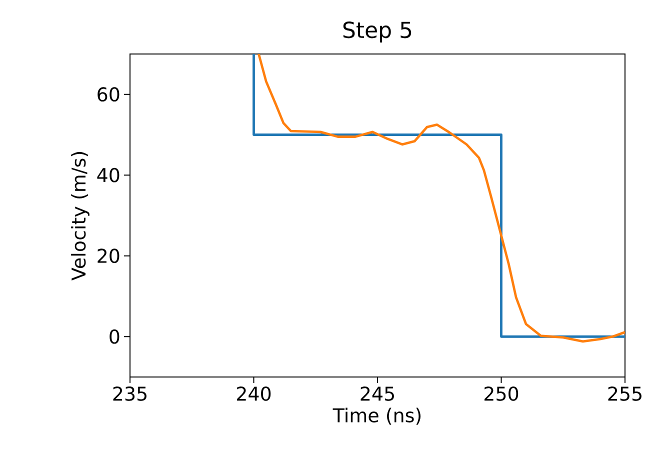 This screenshot has width=667, height=471. I want to click on x-axis-title: Time (ns), so click(376, 416).